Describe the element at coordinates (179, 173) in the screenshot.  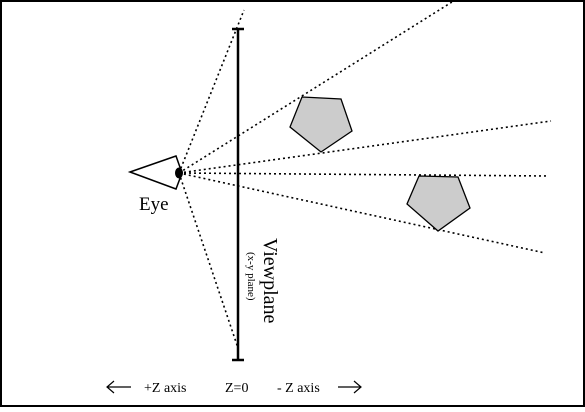
I see `eye-pupil` at that location.